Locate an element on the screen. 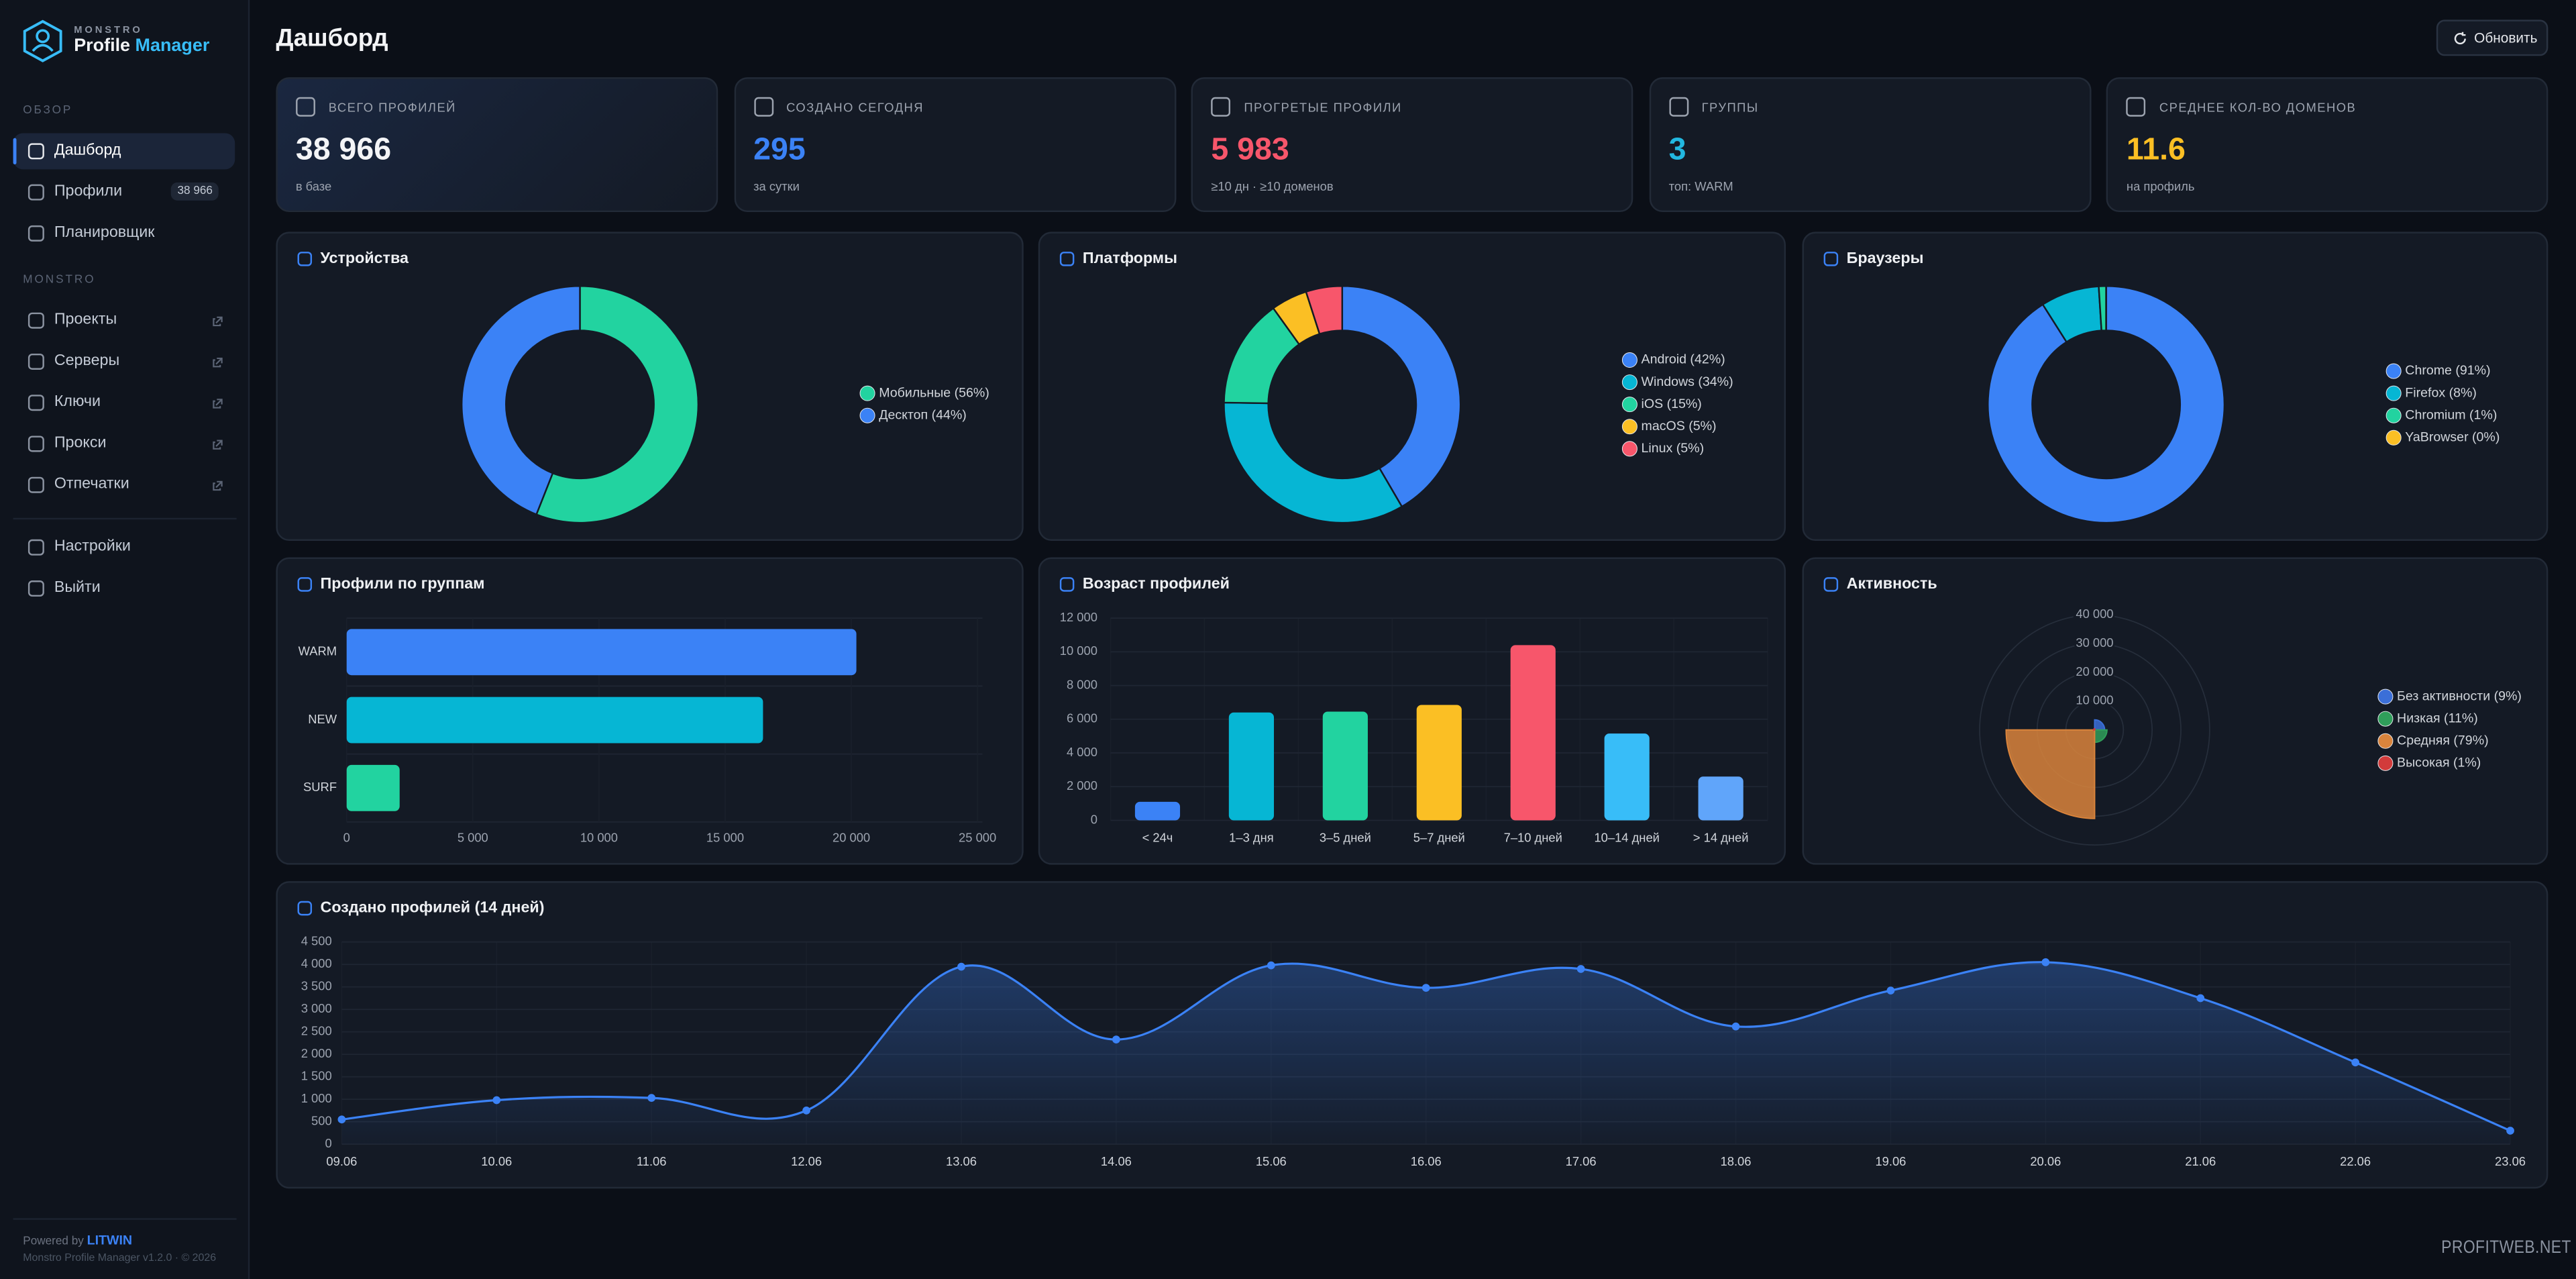 This screenshot has width=2576, height=1279. chart-title: Платформы is located at coordinates (1129, 259).